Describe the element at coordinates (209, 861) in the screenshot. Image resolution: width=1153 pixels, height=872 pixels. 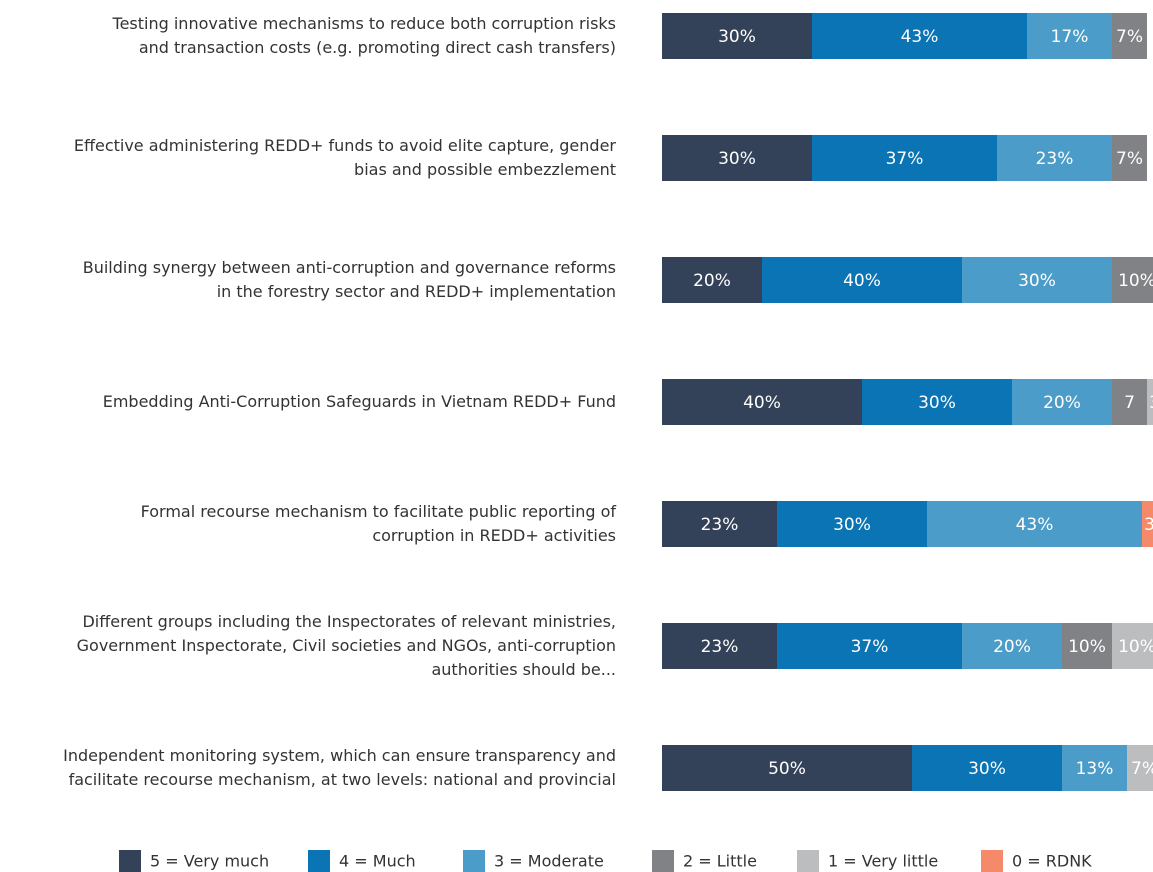
I see `legend-label: 5 = Very much` at that location.